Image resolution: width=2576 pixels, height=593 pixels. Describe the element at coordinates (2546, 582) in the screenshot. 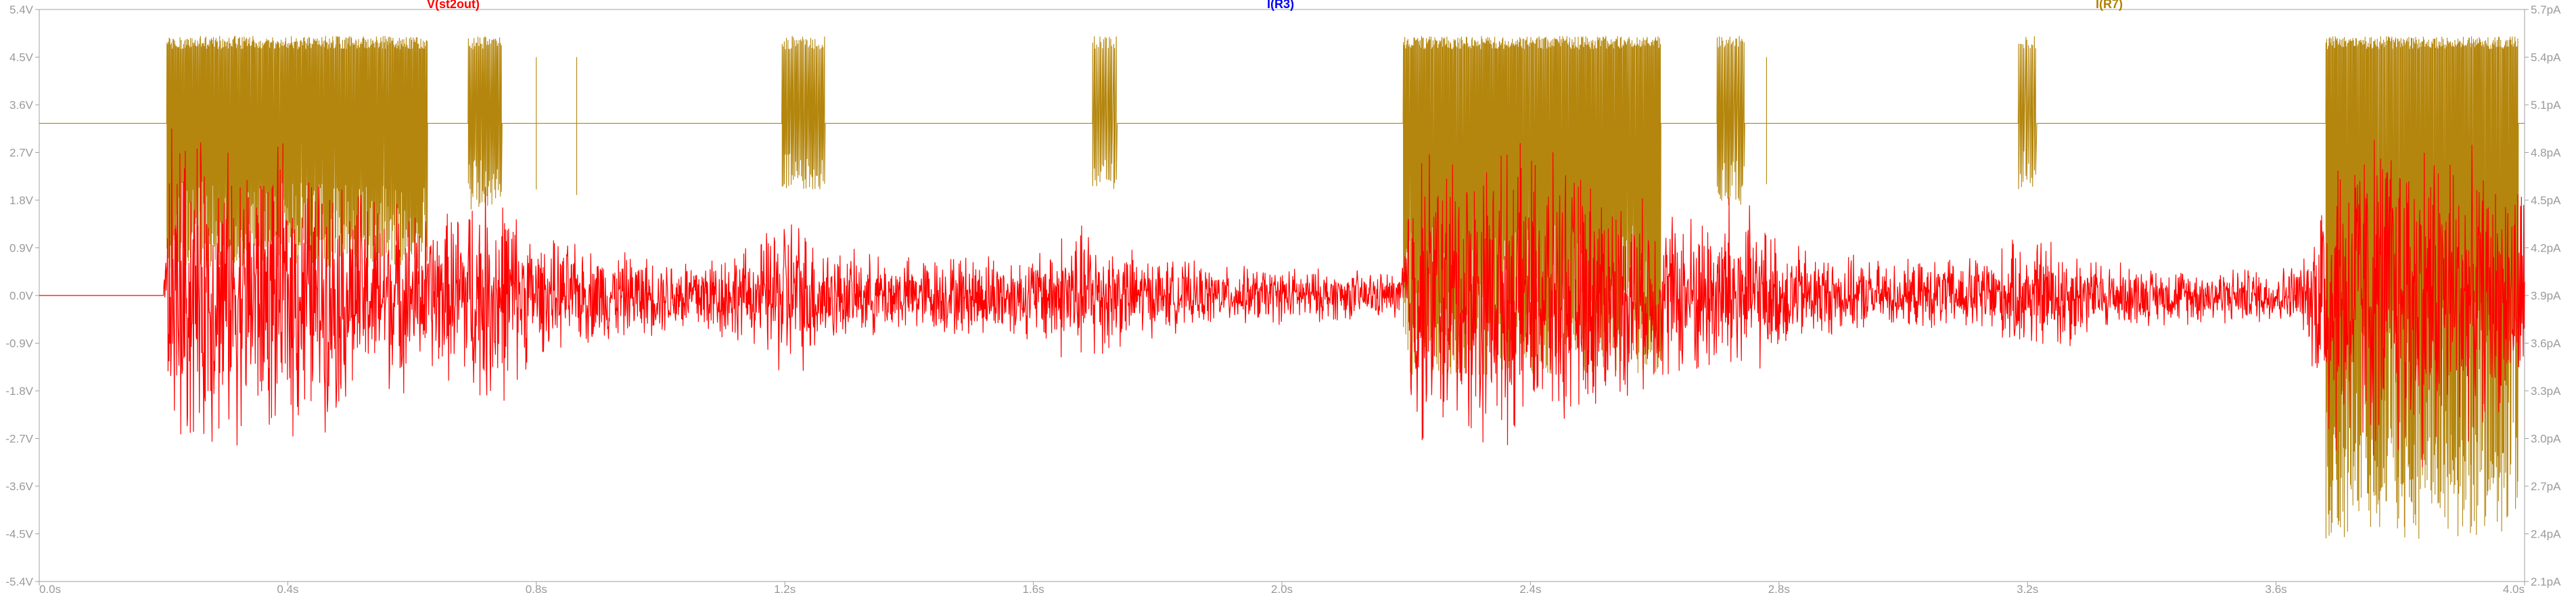

I see `y-right-tick-label: 2.1pA` at that location.